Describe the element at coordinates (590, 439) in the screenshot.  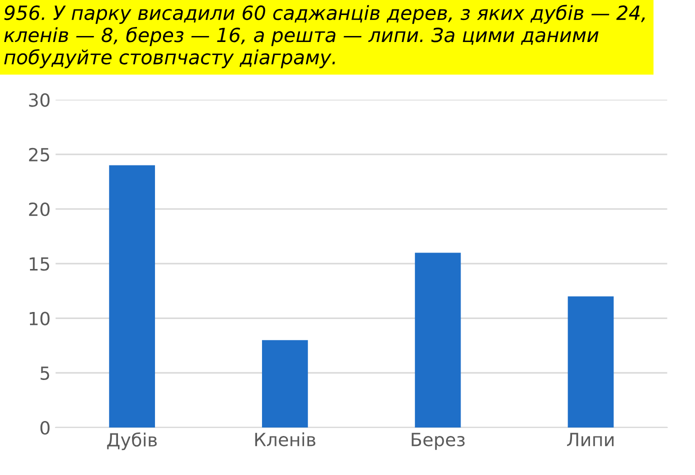
I see `x-tick-label: Липи` at that location.